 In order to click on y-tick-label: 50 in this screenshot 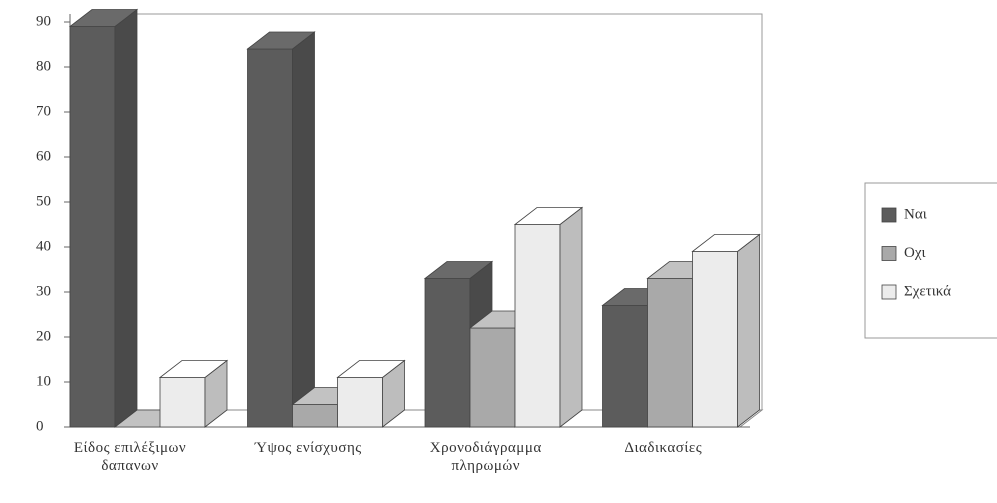, I will do `click(43, 201)`.